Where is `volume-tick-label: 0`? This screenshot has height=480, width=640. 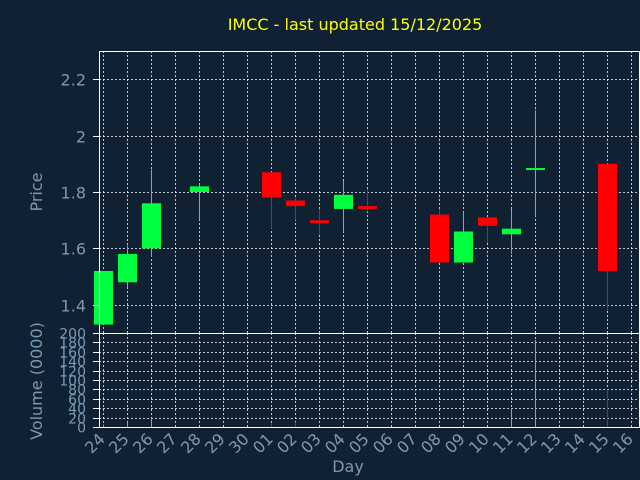 volume-tick-label: 0 is located at coordinates (81, 429).